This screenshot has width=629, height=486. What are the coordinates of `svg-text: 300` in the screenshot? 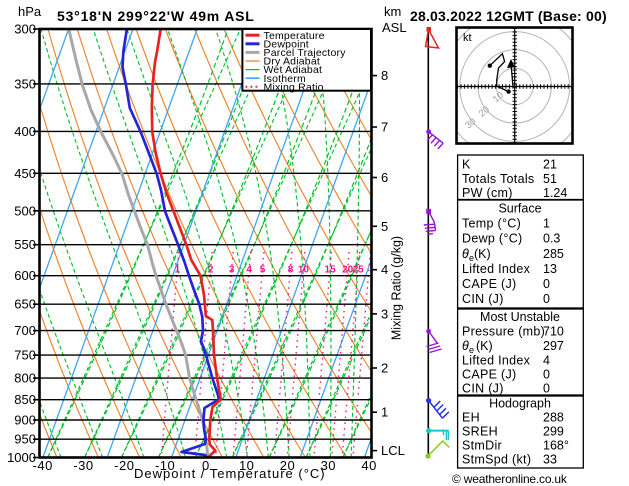 It's located at (25, 29).